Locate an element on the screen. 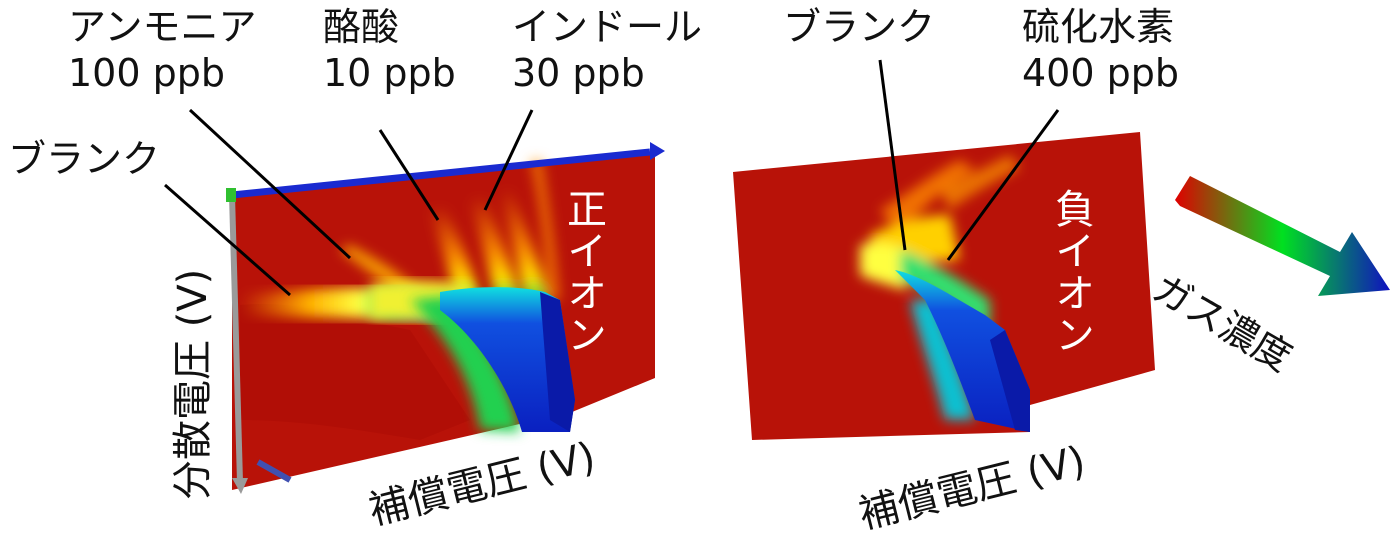 The width and height of the screenshot is (1390, 540). label-indole-name: インドール is located at coordinates (607, 27).